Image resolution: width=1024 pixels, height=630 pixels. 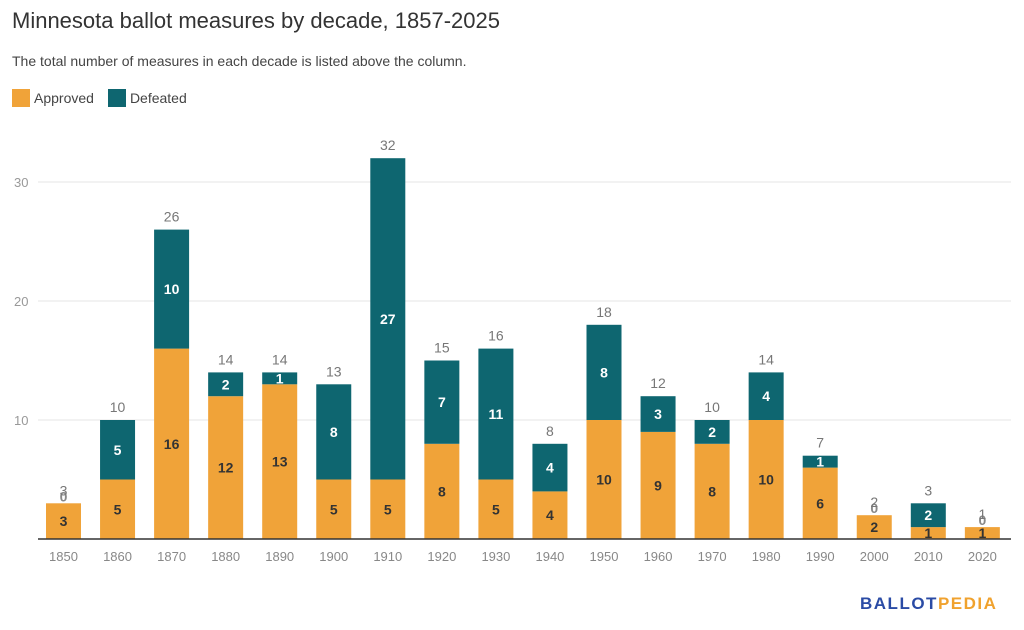 I want to click on total-label-1920: 15, so click(x=442, y=348).